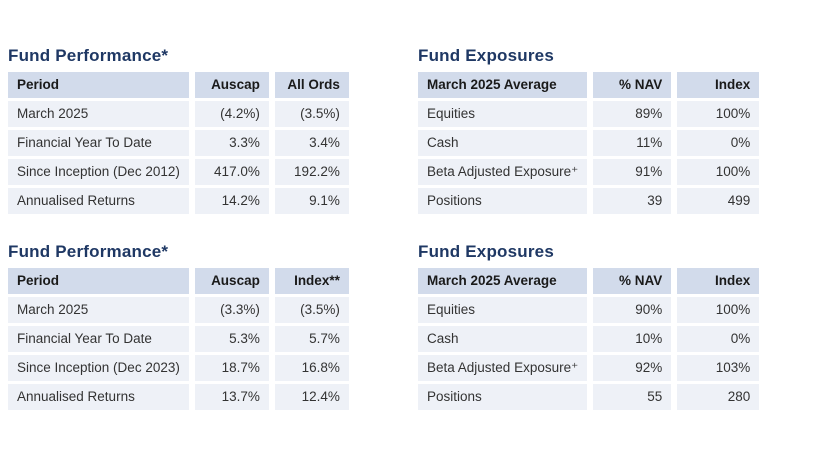 The width and height of the screenshot is (820, 461). What do you see at coordinates (589, 368) in the screenshot?
I see `table-row: Beta Adjusted Exposure⁺ 92% 103%` at bounding box center [589, 368].